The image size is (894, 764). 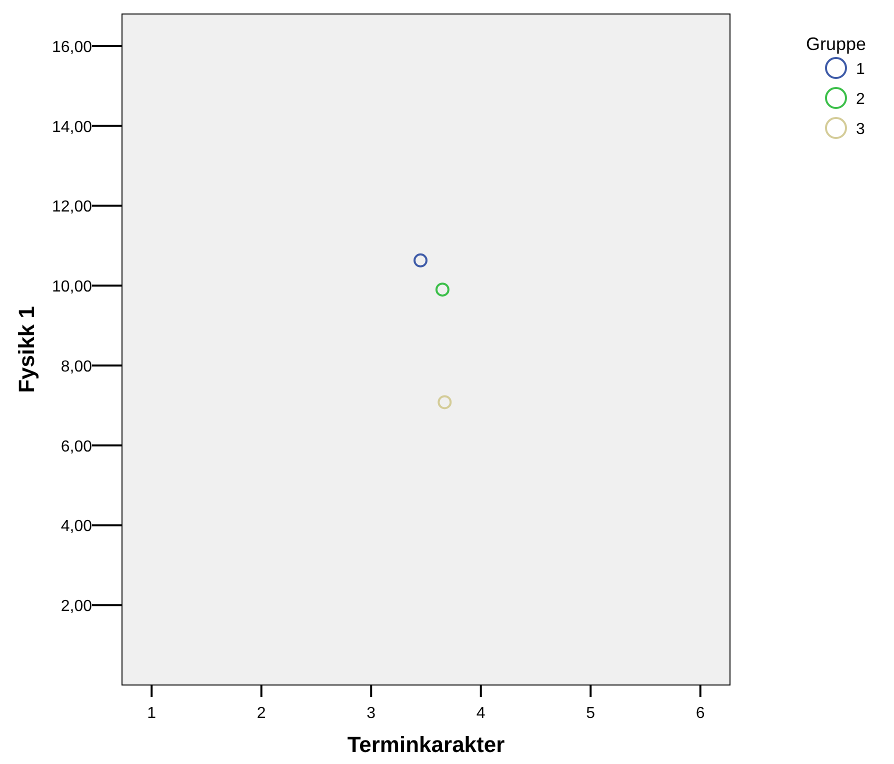 What do you see at coordinates (426, 744) in the screenshot?
I see `x-axis-title: Terminkarakter` at bounding box center [426, 744].